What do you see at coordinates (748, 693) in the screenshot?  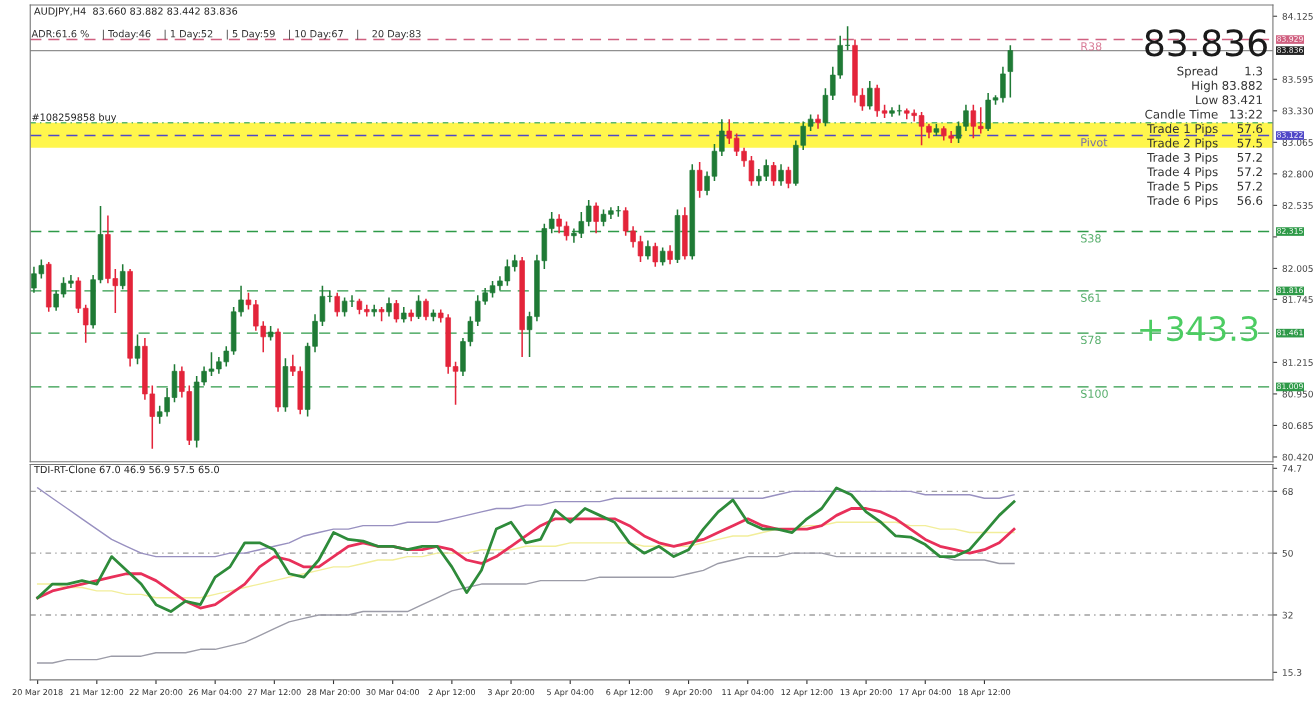 I see `x-tick-label: 11 Apr 04:00` at bounding box center [748, 693].